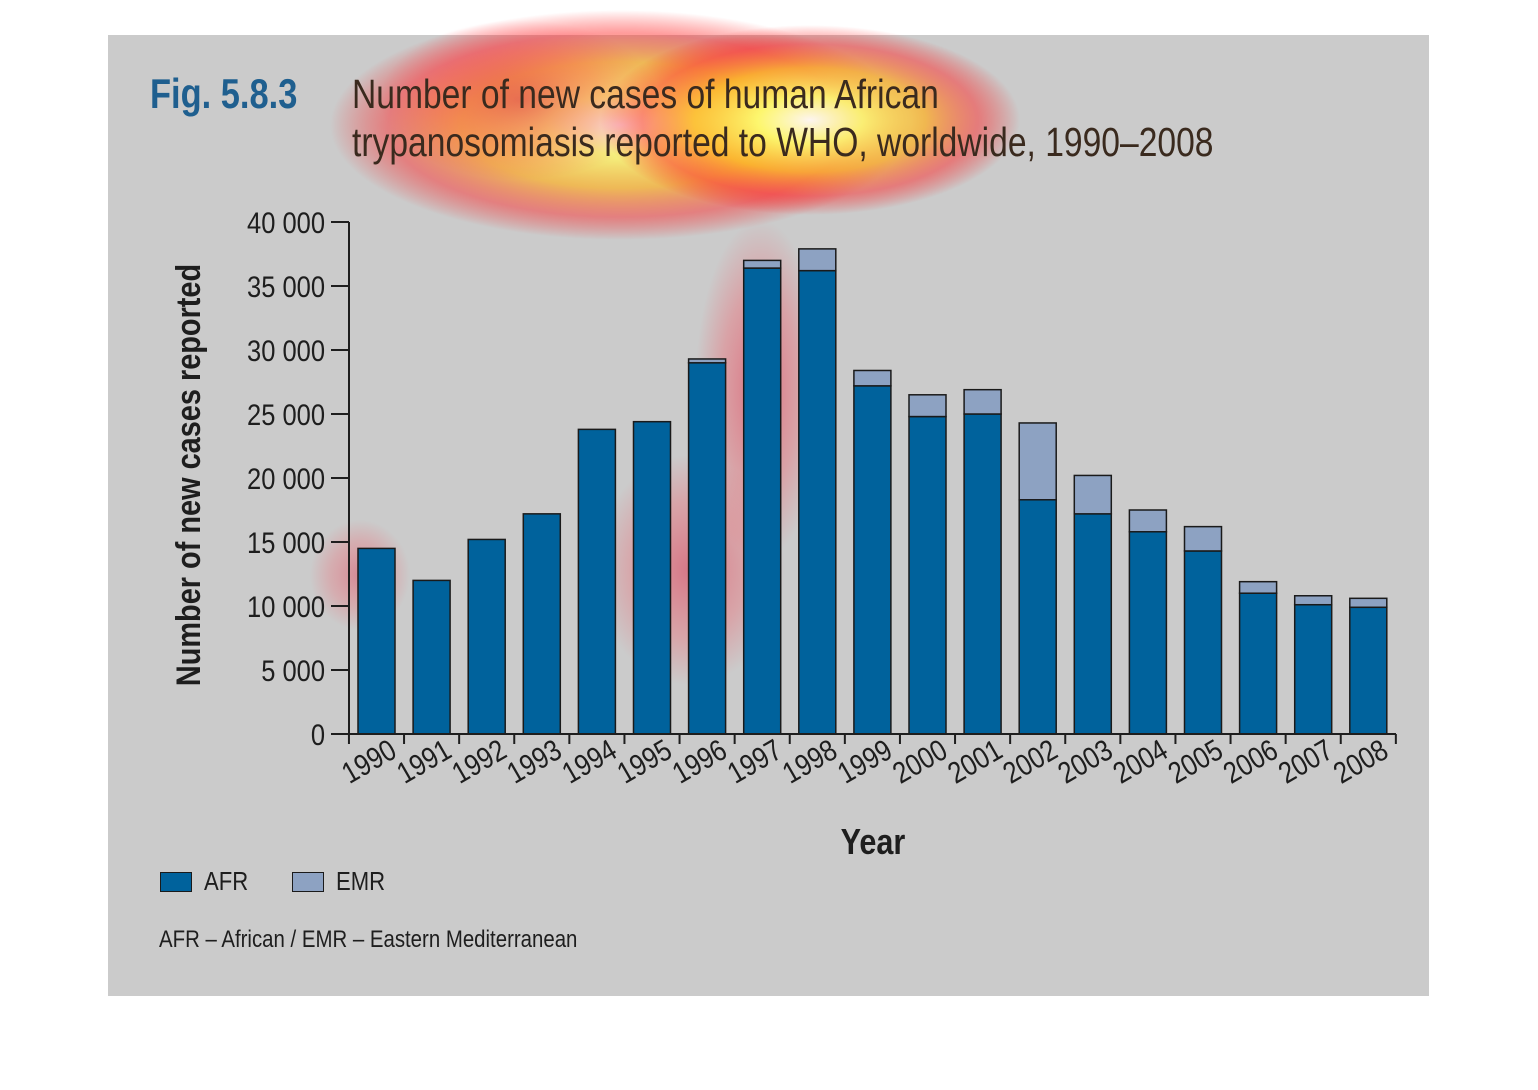 The width and height of the screenshot is (1538, 1090). Describe the element at coordinates (431, 657) in the screenshot. I see `bar-afr-1991` at that location.